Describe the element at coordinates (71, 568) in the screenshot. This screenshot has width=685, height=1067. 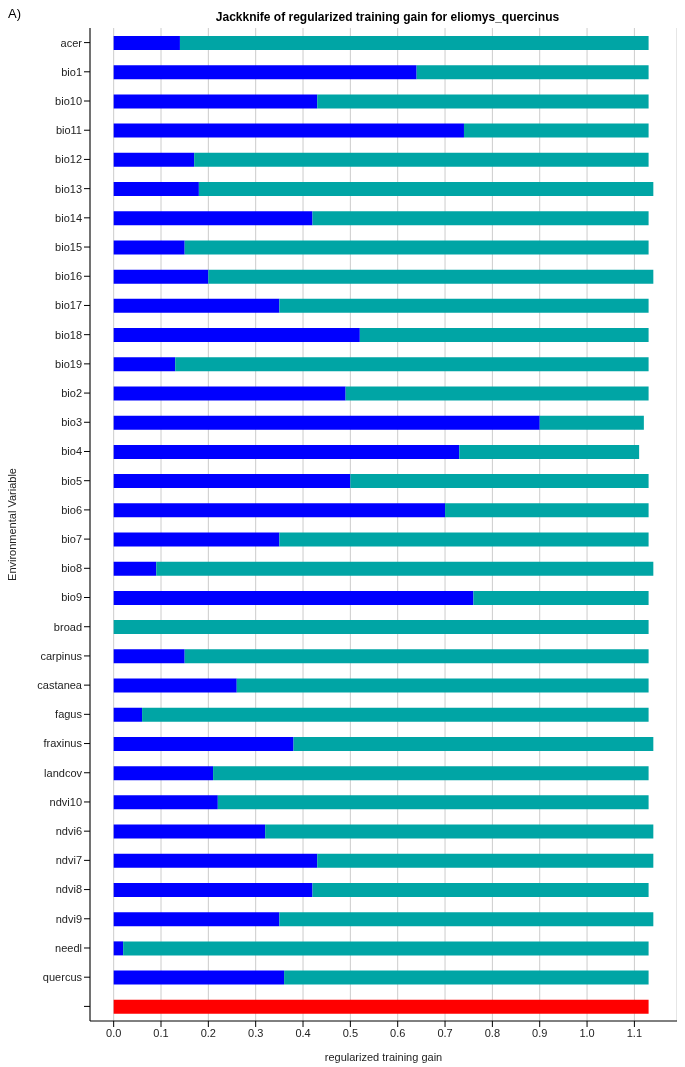
I see `y-tick-label: bio8` at that location.